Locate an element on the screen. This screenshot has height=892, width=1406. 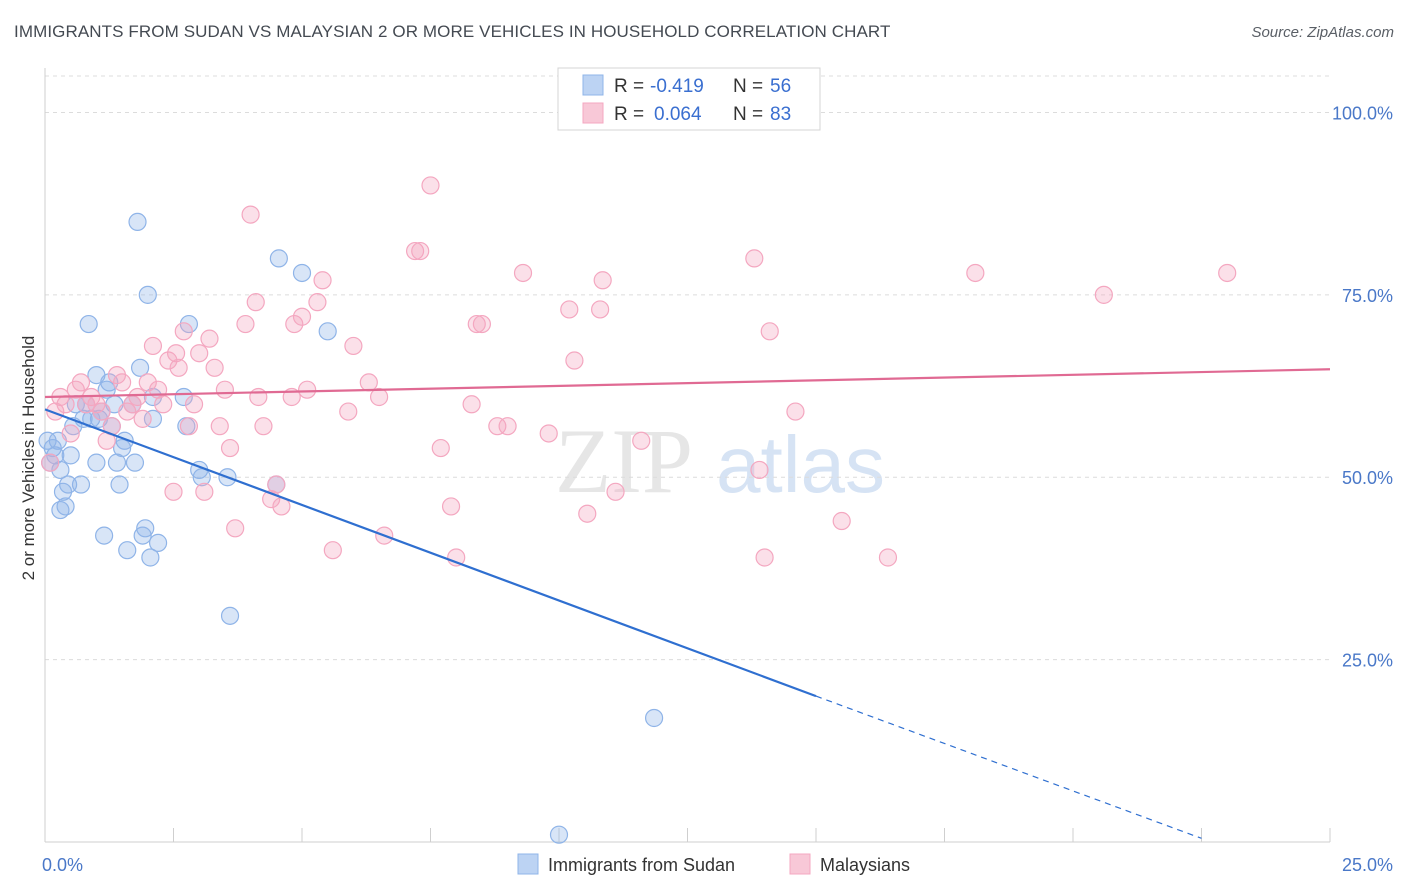
legend-top: R = -0.419 N = 56 R = 0.064 N = 83 is located at coordinates (689, 99).